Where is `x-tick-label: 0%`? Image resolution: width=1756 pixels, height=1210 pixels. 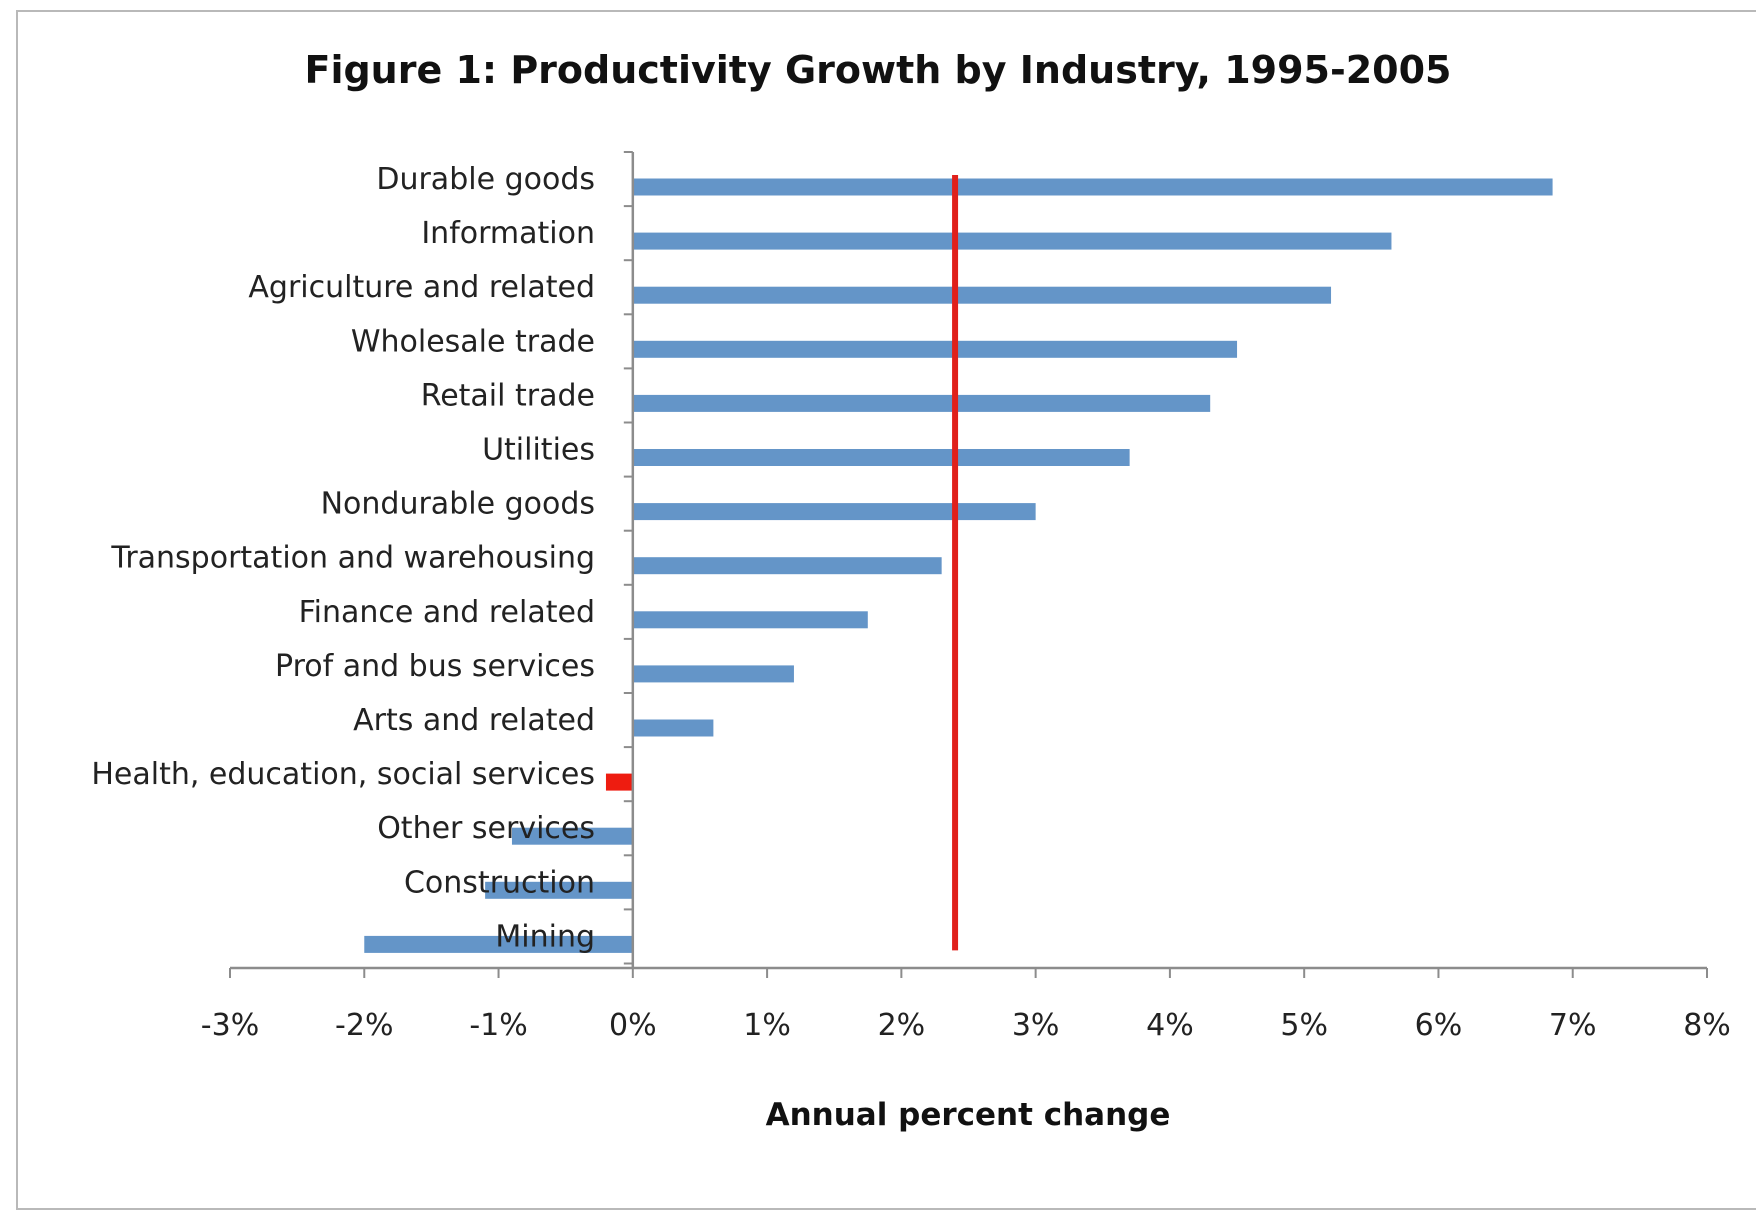
x-tick-label: 0% is located at coordinates (633, 1025).